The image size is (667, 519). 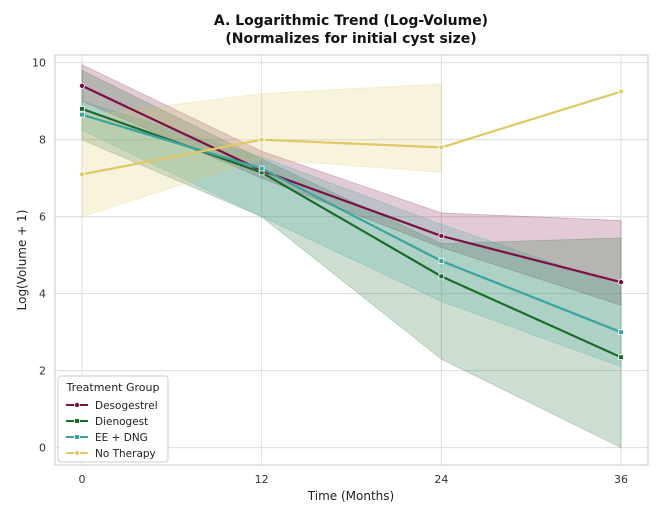 What do you see at coordinates (77, 437) in the screenshot?
I see `legend-marker-ee-dng` at bounding box center [77, 437].